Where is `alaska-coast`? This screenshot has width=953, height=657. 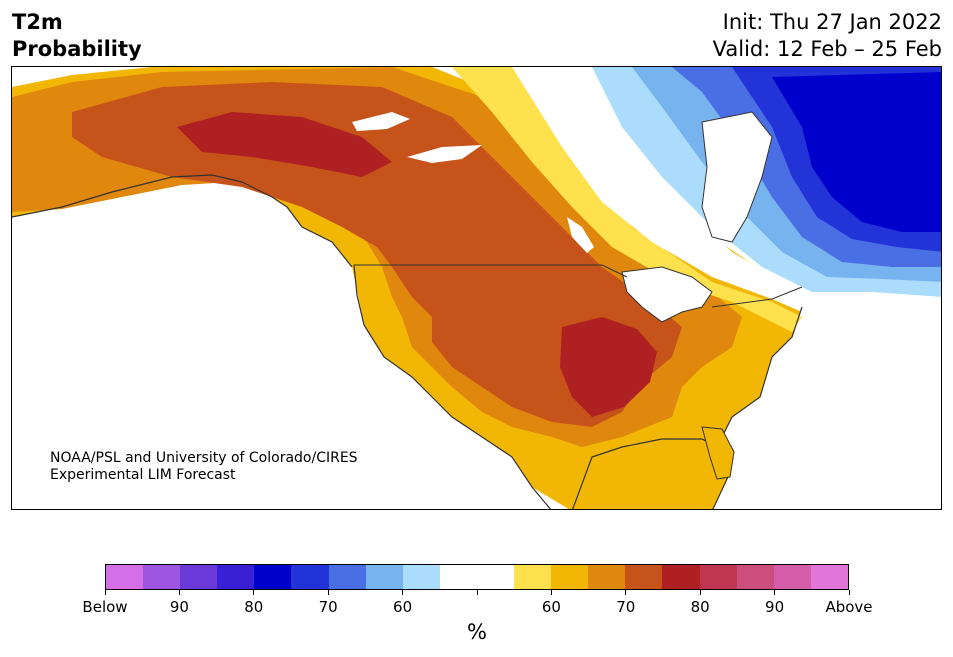 alaska-coast is located at coordinates (182, 221).